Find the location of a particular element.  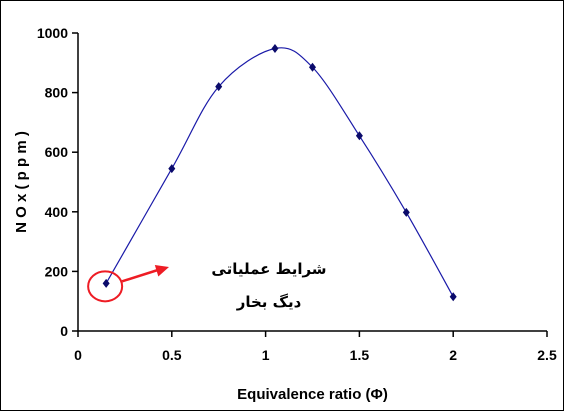

x-tick-label: 2 is located at coordinates (453, 355).